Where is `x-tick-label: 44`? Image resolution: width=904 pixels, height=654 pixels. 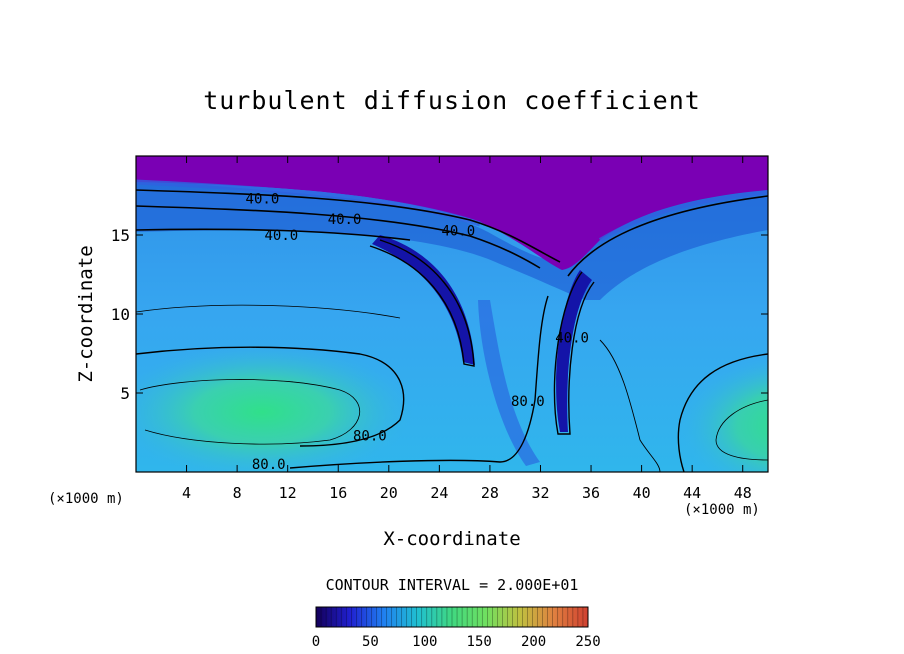
x-tick-label: 44 is located at coordinates (692, 493).